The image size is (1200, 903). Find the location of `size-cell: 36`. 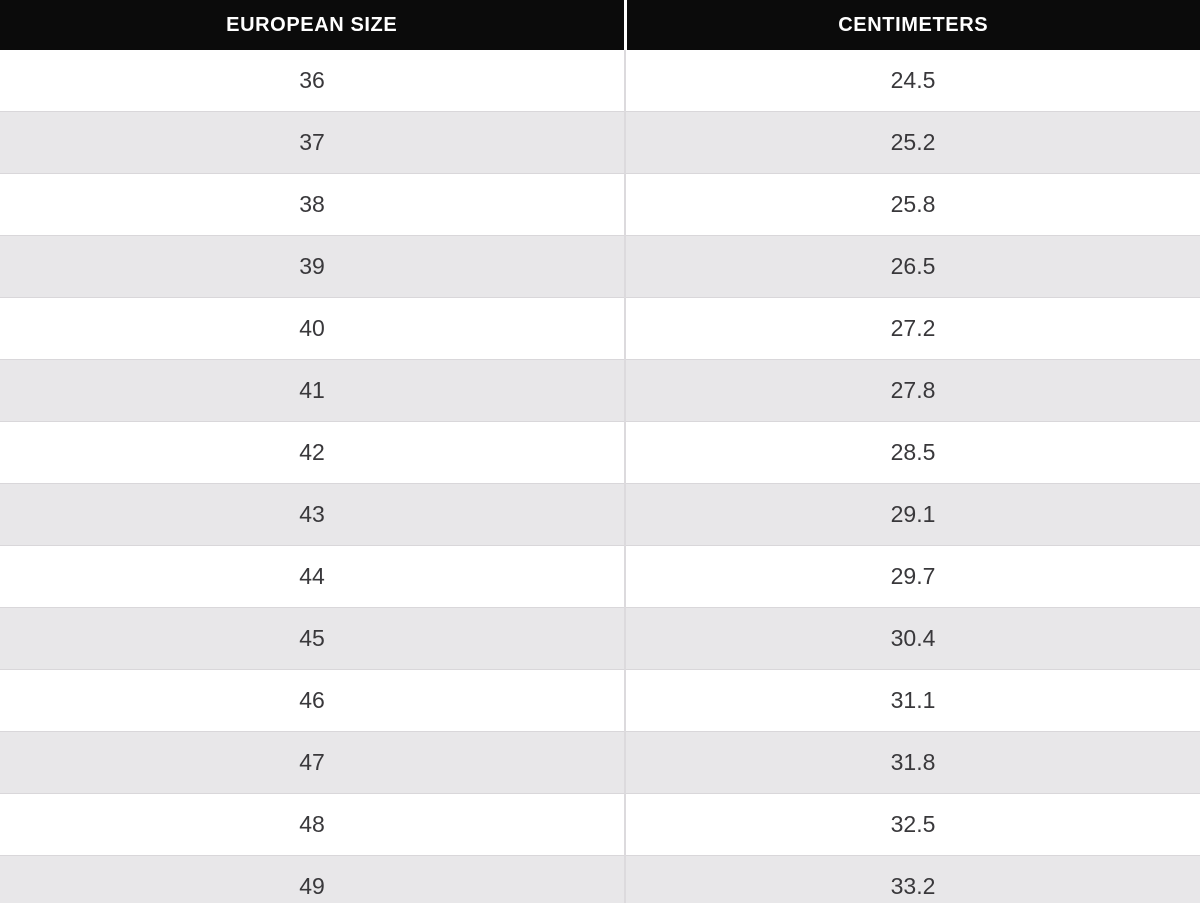

size-cell: 36 is located at coordinates (312, 80).